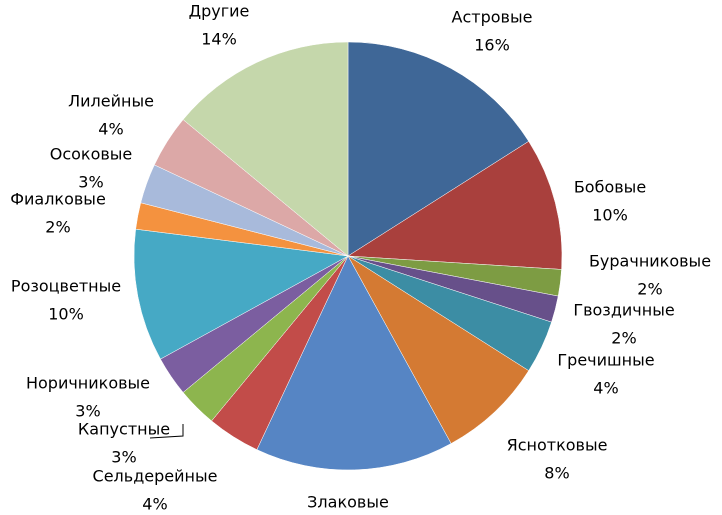  What do you see at coordinates (166, 431) in the screenshot?
I see `leader-line` at bounding box center [166, 431].